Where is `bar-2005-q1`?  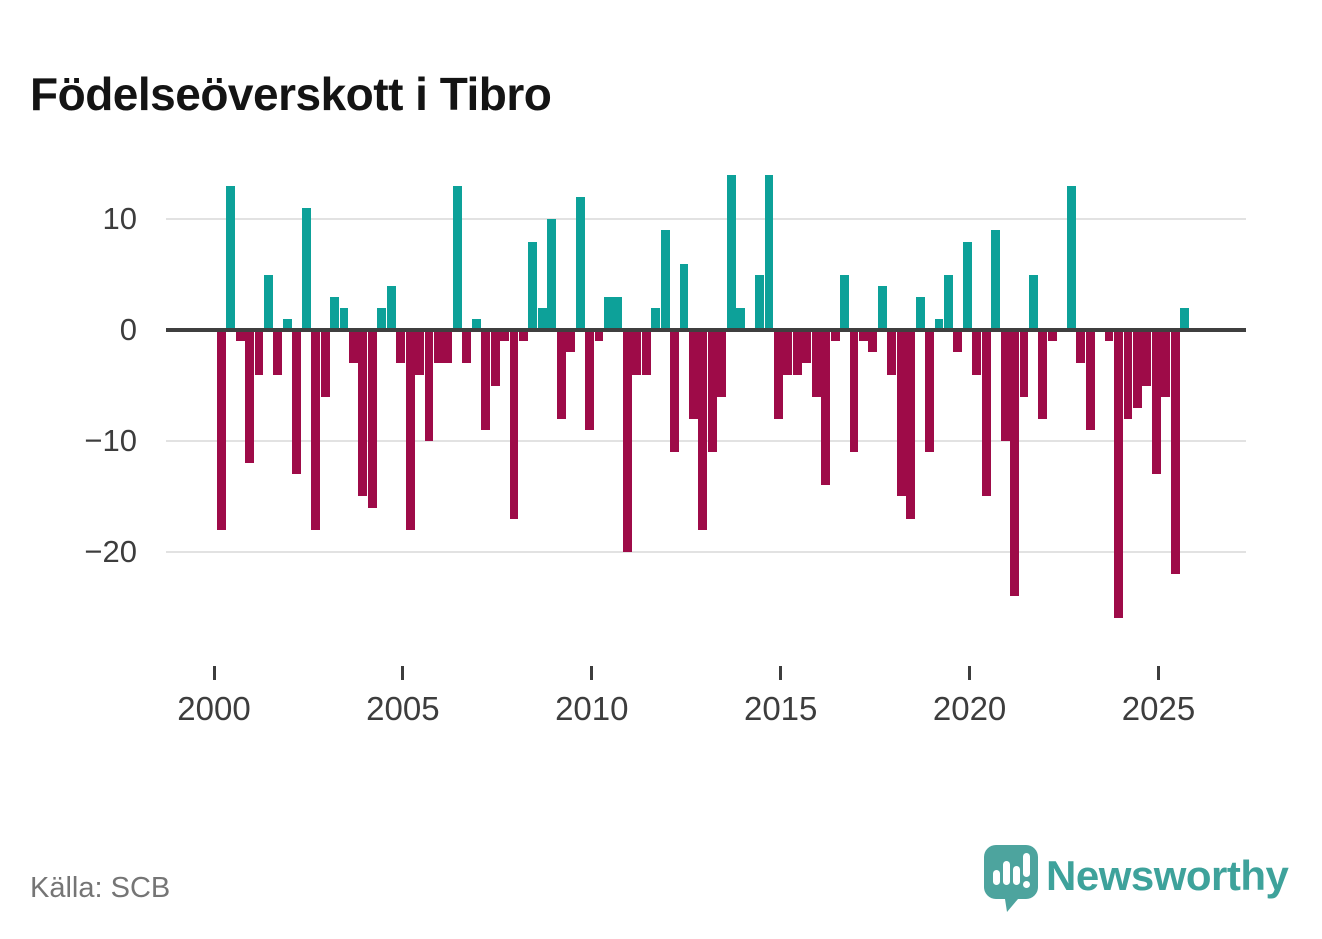
bar-2005-q1 is located at coordinates (410, 430).